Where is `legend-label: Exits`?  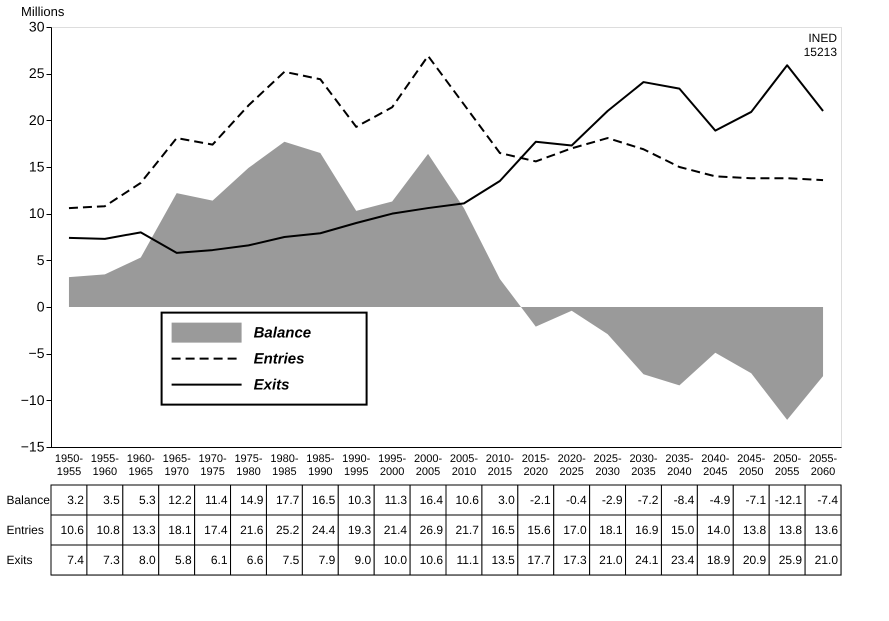
legend-label: Exits is located at coordinates (272, 385).